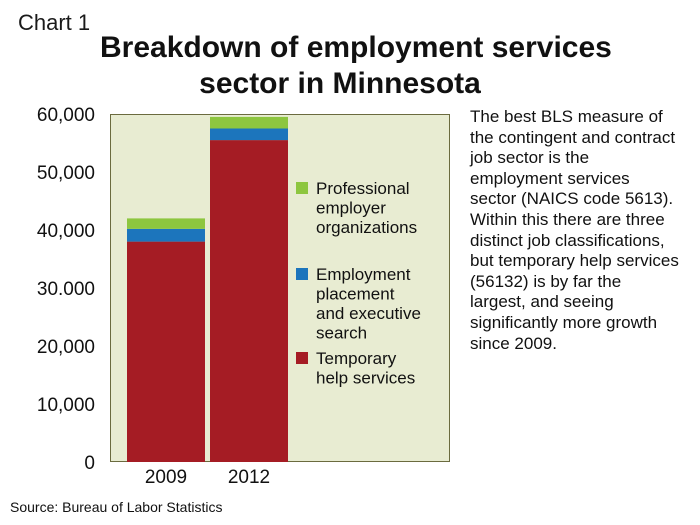 The width and height of the screenshot is (700, 525). I want to click on bar-2012-placement, so click(249, 134).